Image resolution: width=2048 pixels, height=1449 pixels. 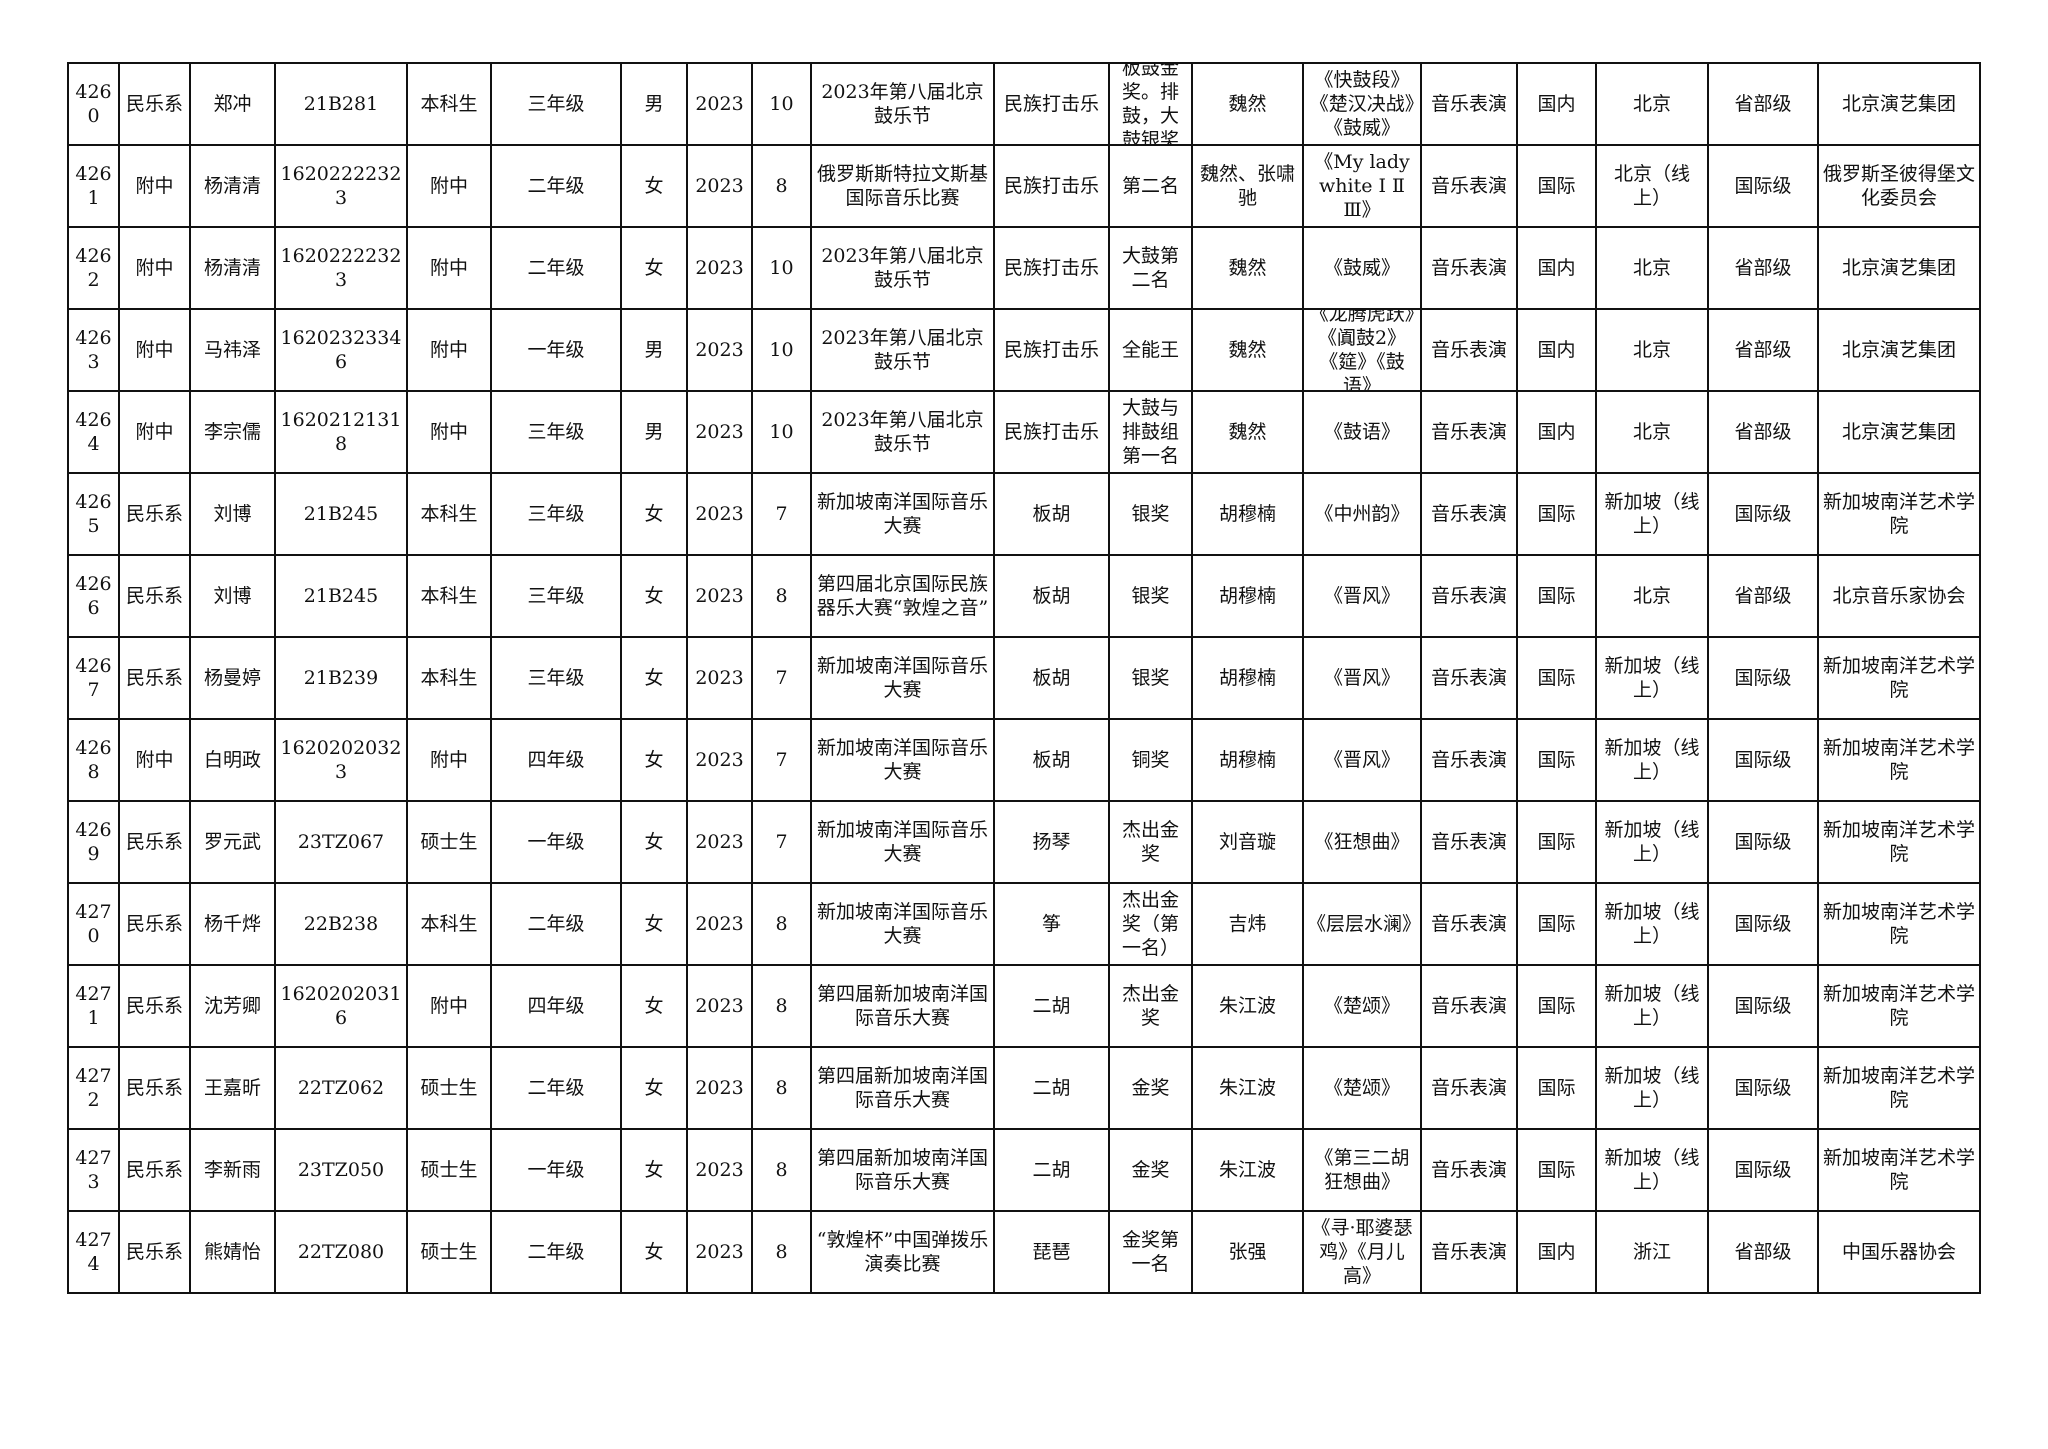 I want to click on cell-level: 附中, so click(x=449, y=268).